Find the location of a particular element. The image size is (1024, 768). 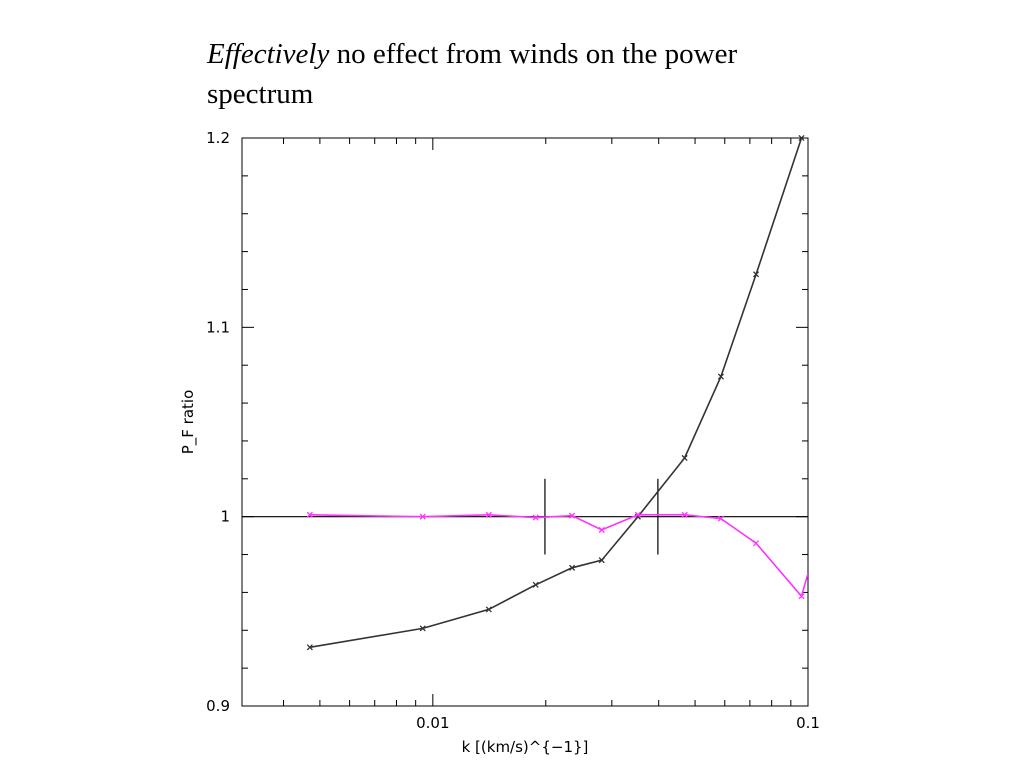

x-tick-label: 0.1 is located at coordinates (808, 723).